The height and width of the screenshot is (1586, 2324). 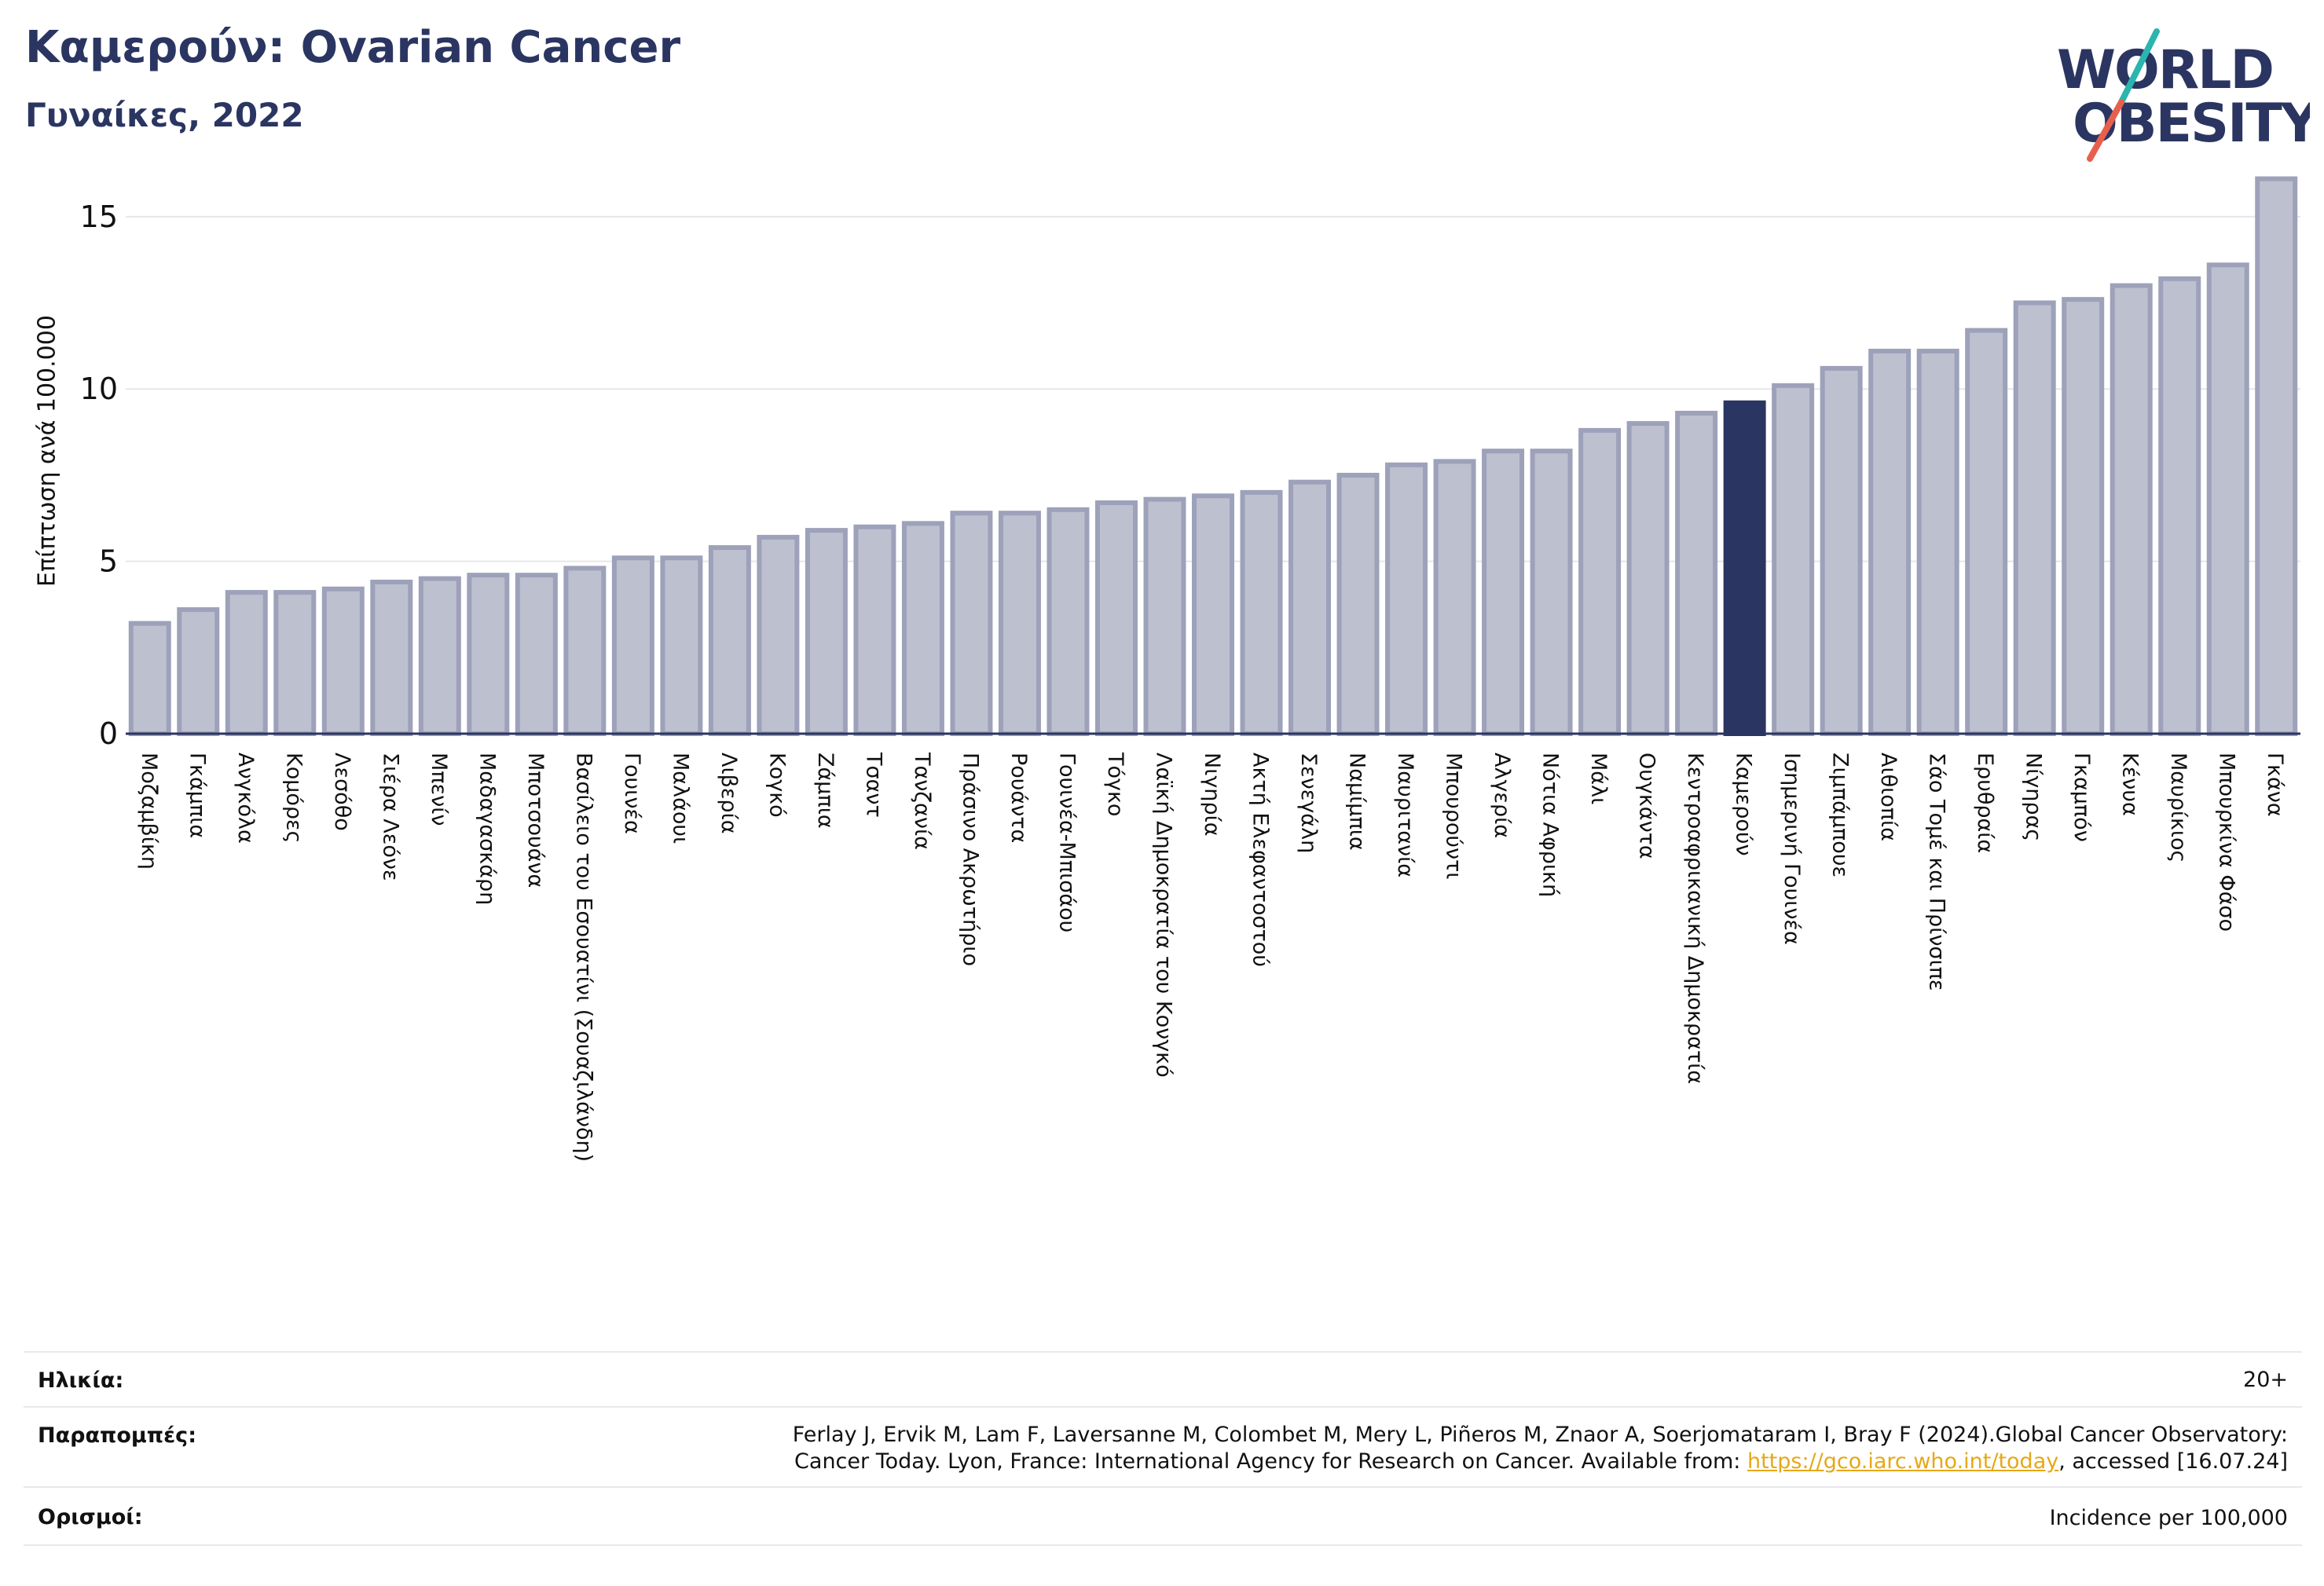 What do you see at coordinates (1550, 825) in the screenshot?
I see `x-tick-label-30: Νότια Αφρική` at bounding box center [1550, 825].